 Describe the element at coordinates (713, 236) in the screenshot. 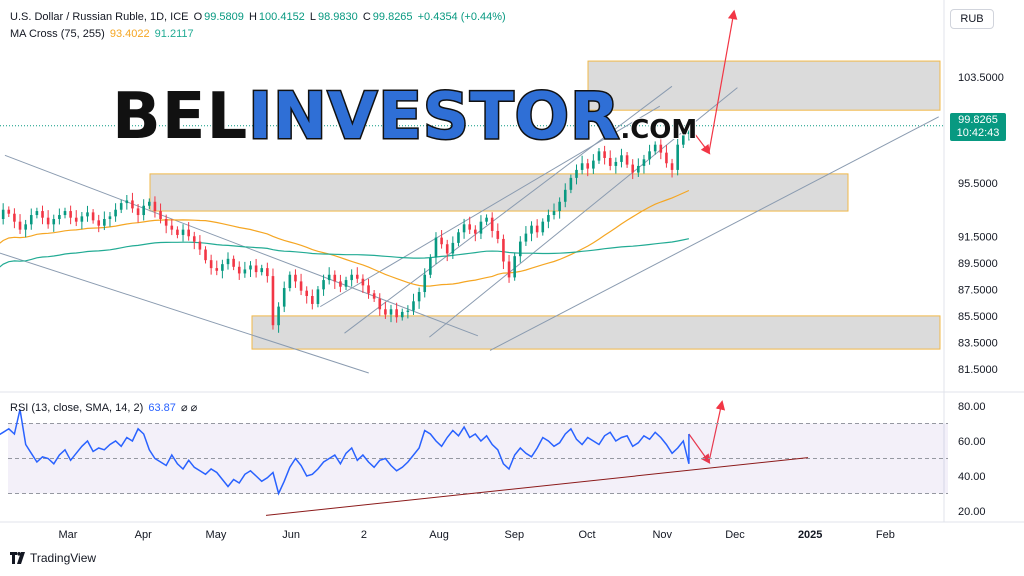

I see `forecast-arrows` at that location.